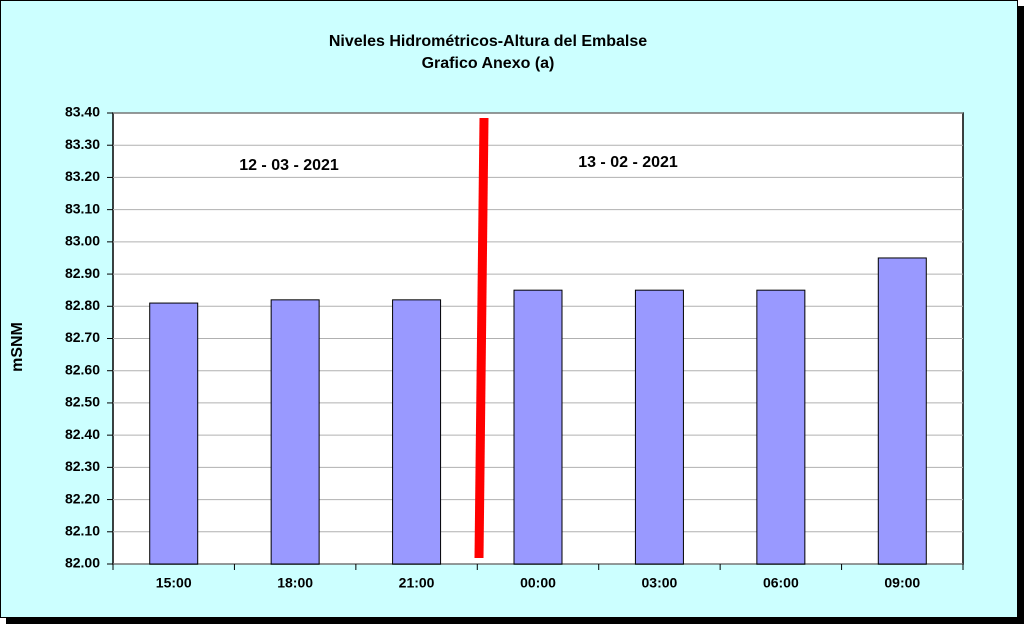 This screenshot has width=1024, height=624. I want to click on annotation: 13 - 02 - 2021, so click(628, 162).